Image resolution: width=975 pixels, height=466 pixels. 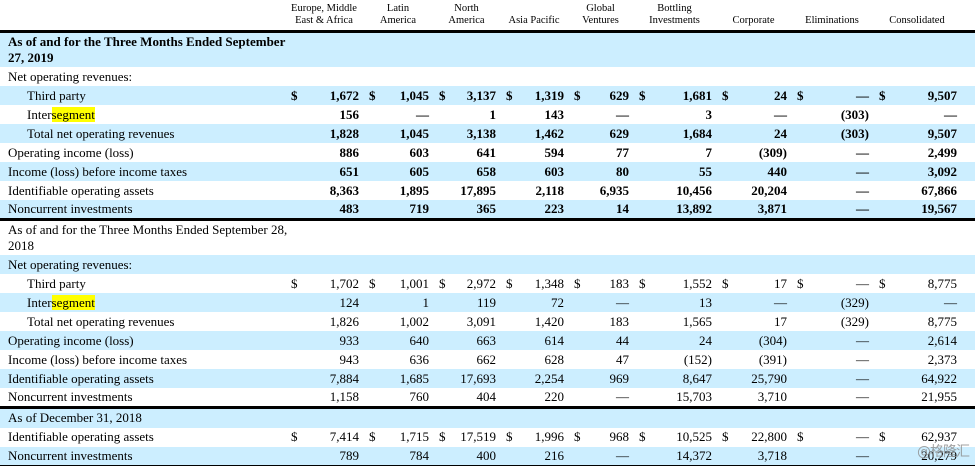 What do you see at coordinates (349, 340) in the screenshot?
I see `cell-value: 933` at bounding box center [349, 340].